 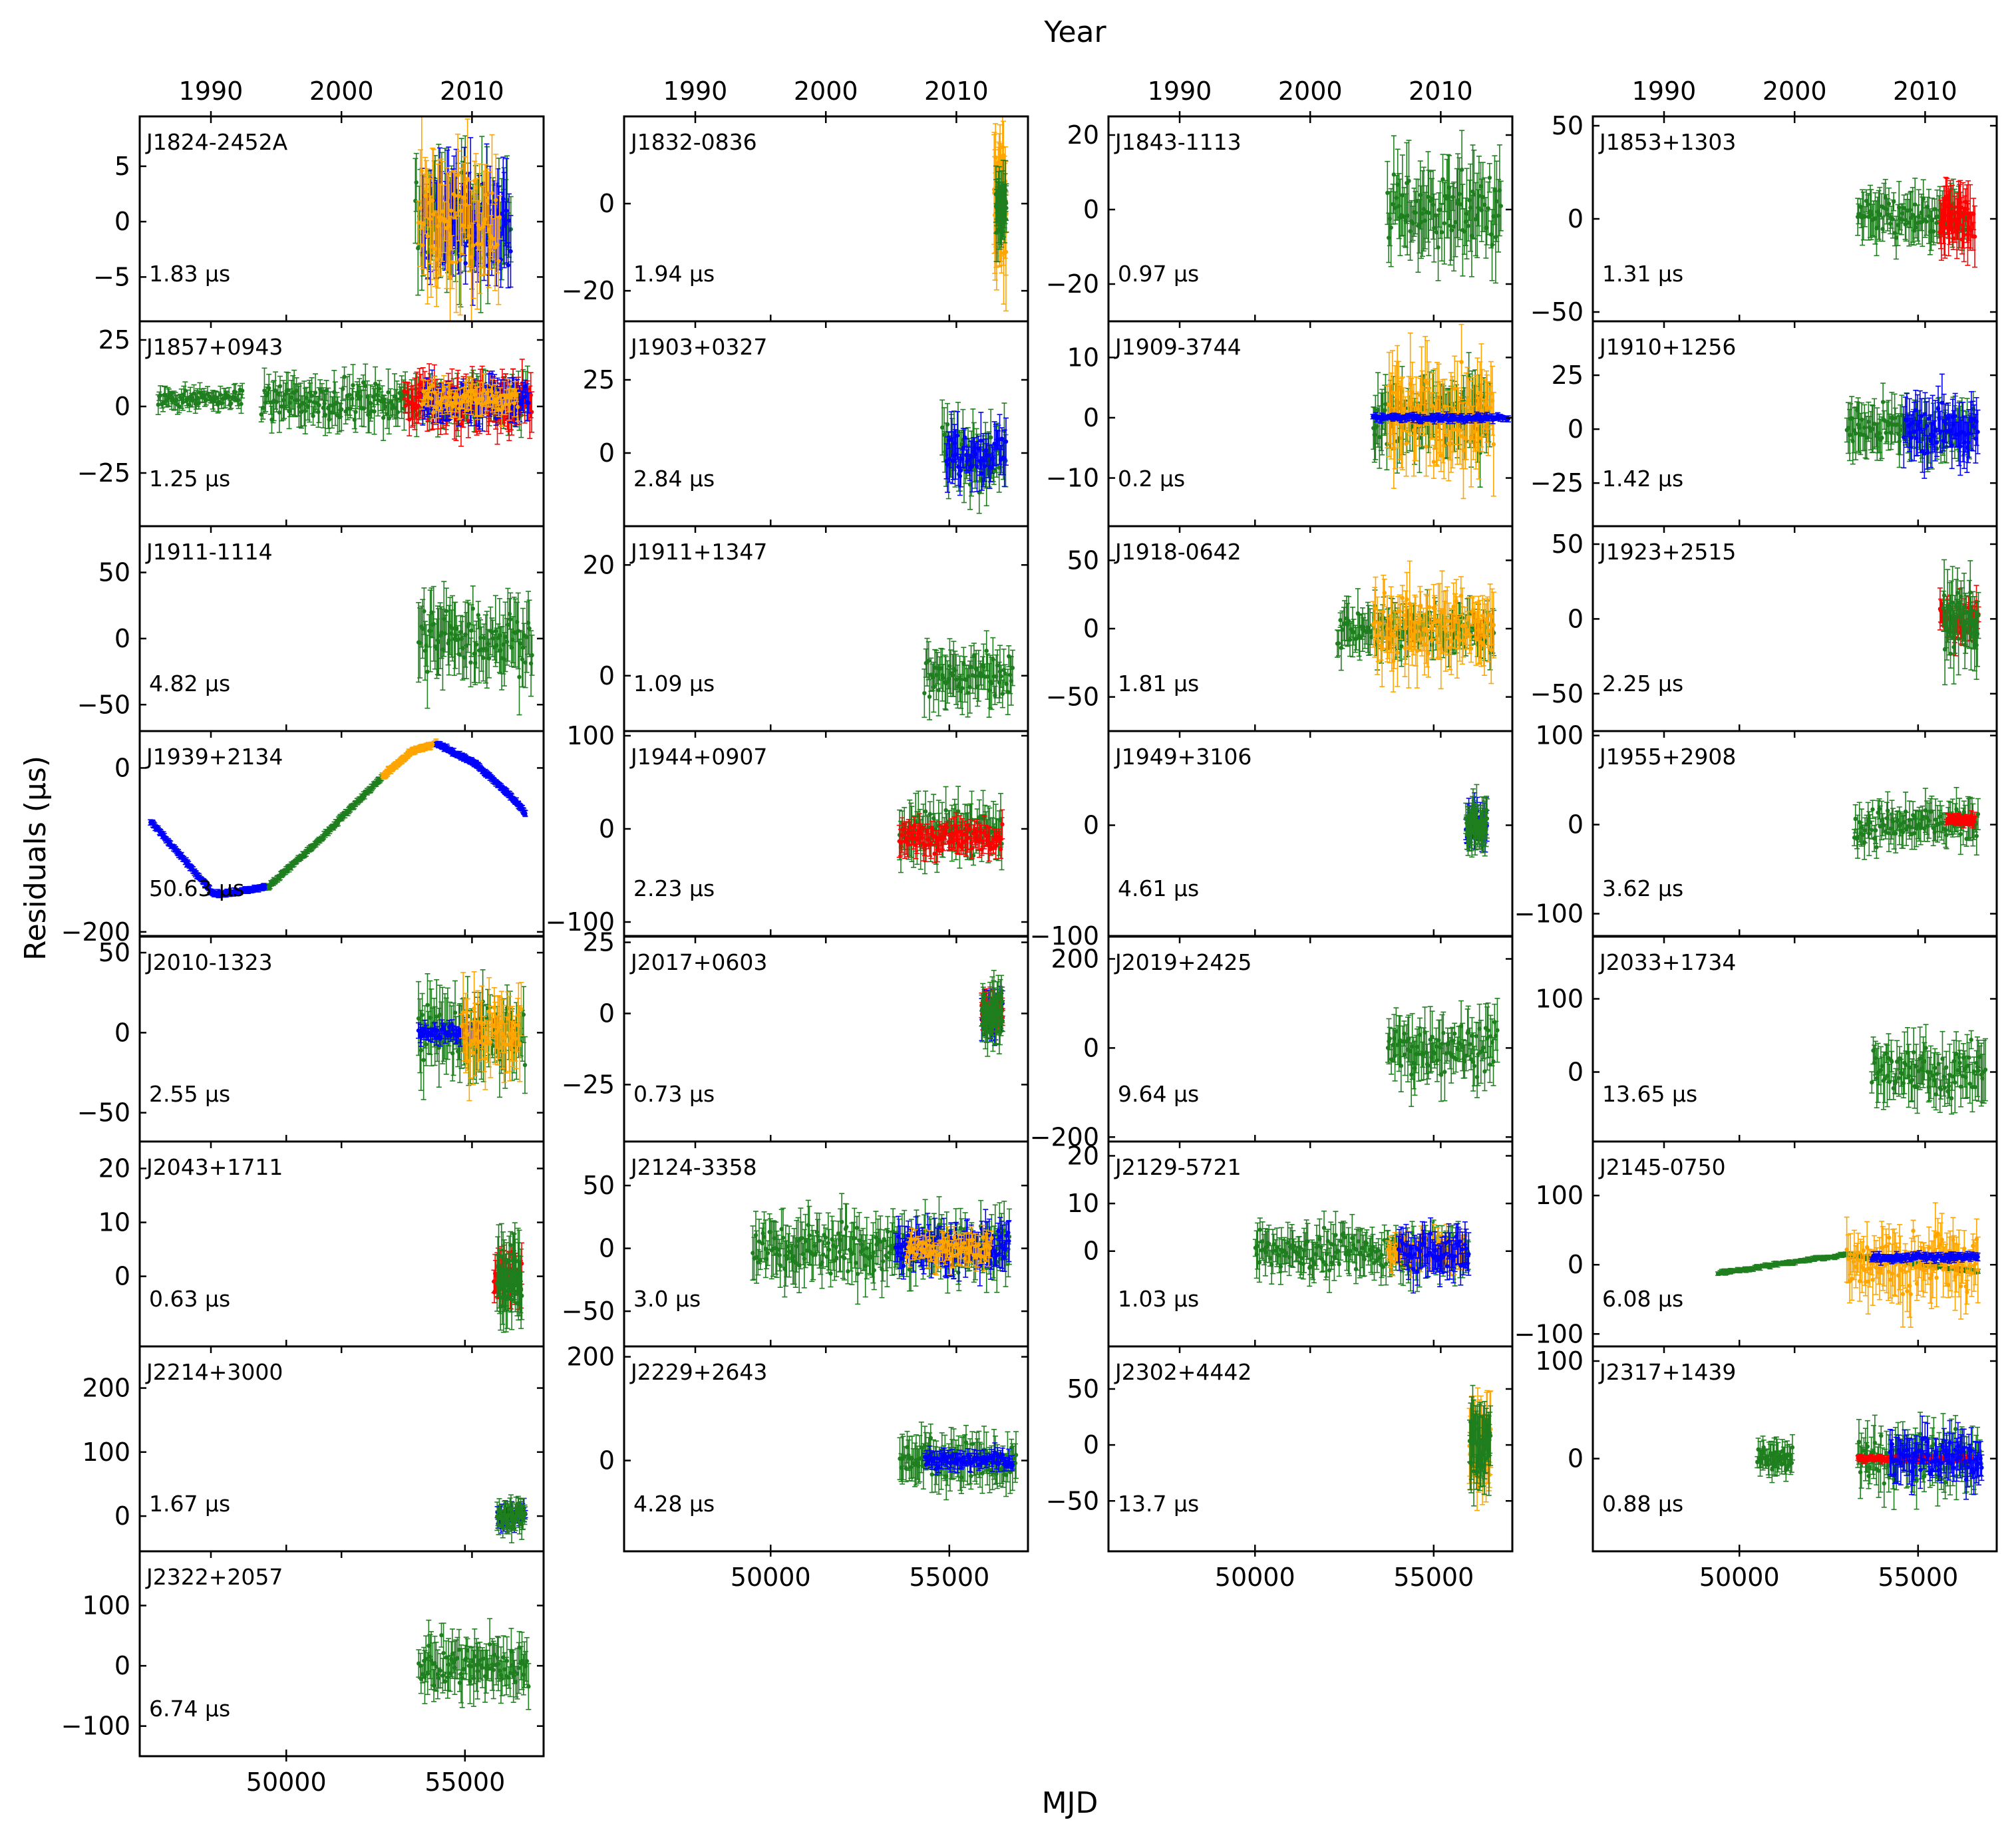 I want to click on y-tick-label: −5, so click(x=112, y=276).